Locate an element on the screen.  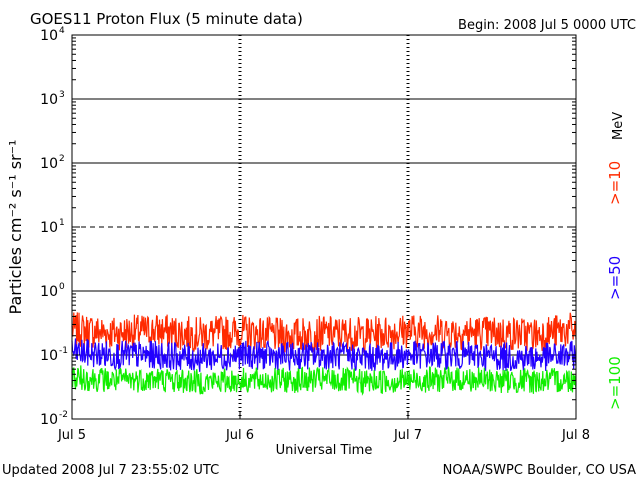
x-tick-label: Jul 7 is located at coordinates (407, 435).